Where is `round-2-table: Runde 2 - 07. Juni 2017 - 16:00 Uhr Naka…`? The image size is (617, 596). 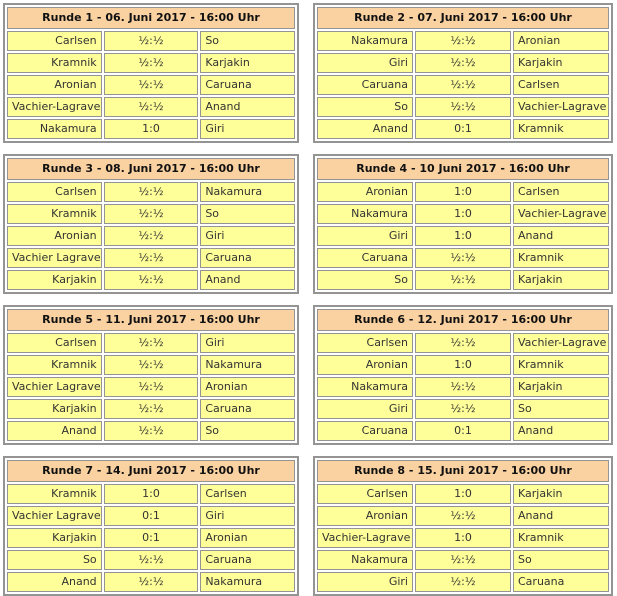
round-2-table: Runde 2 - 07. Juni 2017 - 16:00 Uhr Naka… is located at coordinates (463, 73).